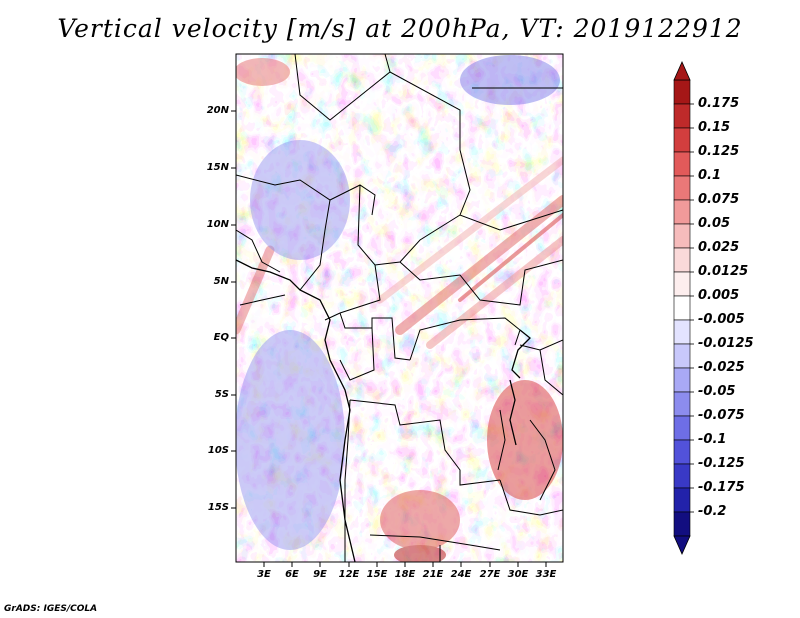 This screenshot has width=800, height=618. Describe the element at coordinates (433, 574) in the screenshot. I see `lon-label: 21E` at that location.